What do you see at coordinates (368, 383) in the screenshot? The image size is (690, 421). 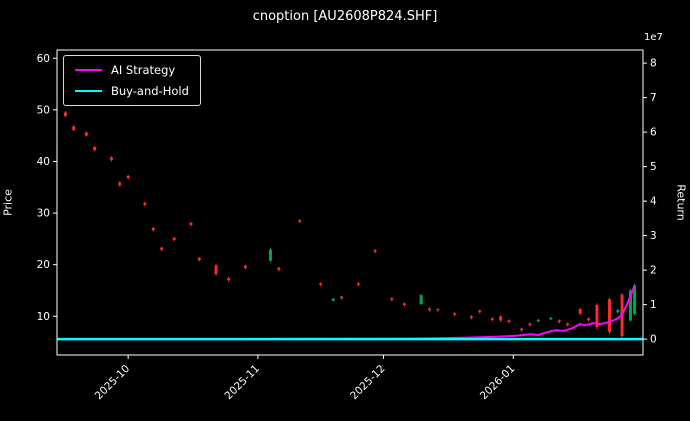 I see `date-tick-label: 2025-12` at bounding box center [368, 383].